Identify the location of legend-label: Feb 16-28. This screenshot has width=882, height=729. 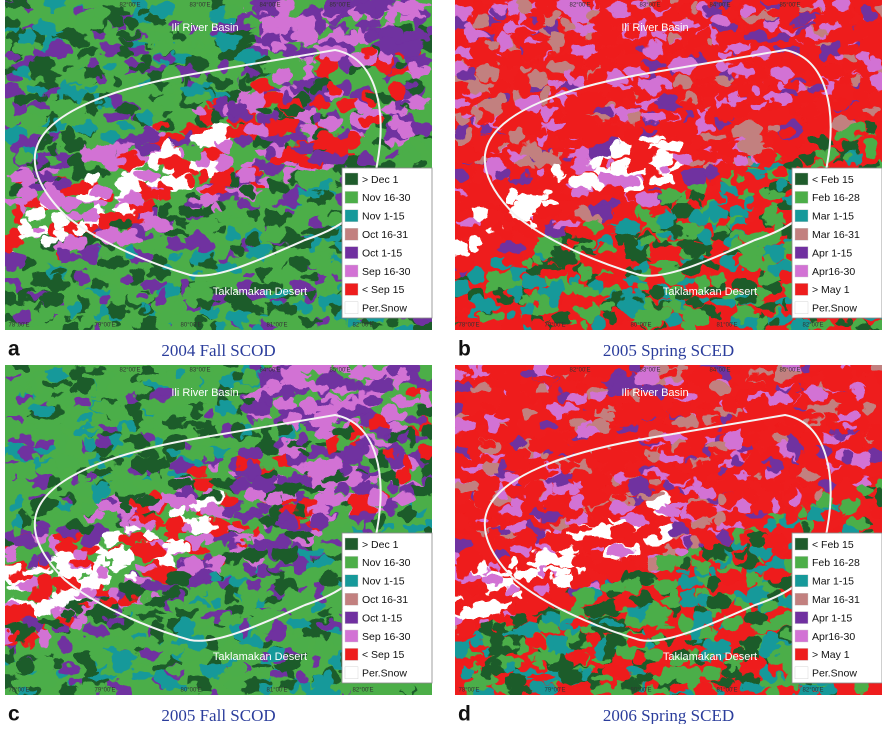
(836, 198).